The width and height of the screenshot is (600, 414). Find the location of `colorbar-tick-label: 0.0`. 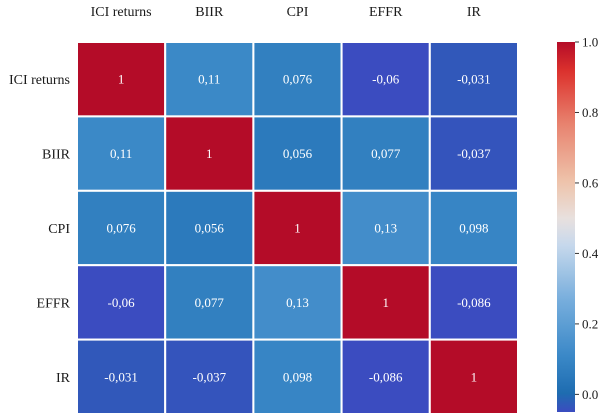

colorbar-tick-label: 0.0 is located at coordinates (590, 394).